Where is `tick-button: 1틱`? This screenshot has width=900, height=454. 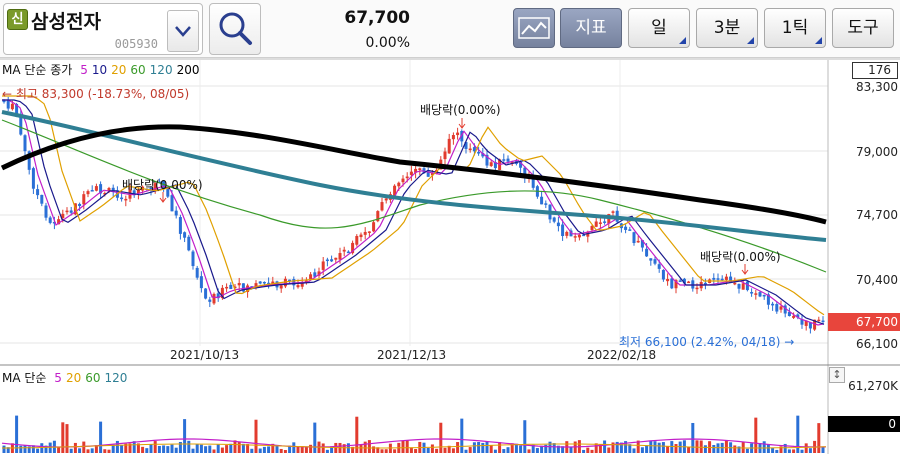 tick-button: 1틱 is located at coordinates (795, 28).